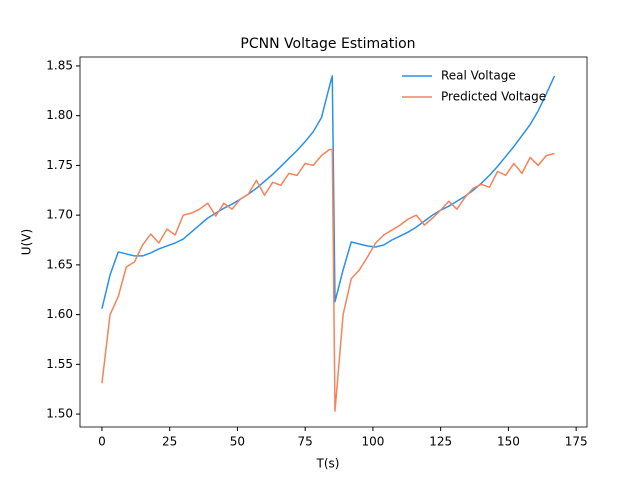 This screenshot has width=640, height=480. I want to click on x-tick-label: 125, so click(440, 442).